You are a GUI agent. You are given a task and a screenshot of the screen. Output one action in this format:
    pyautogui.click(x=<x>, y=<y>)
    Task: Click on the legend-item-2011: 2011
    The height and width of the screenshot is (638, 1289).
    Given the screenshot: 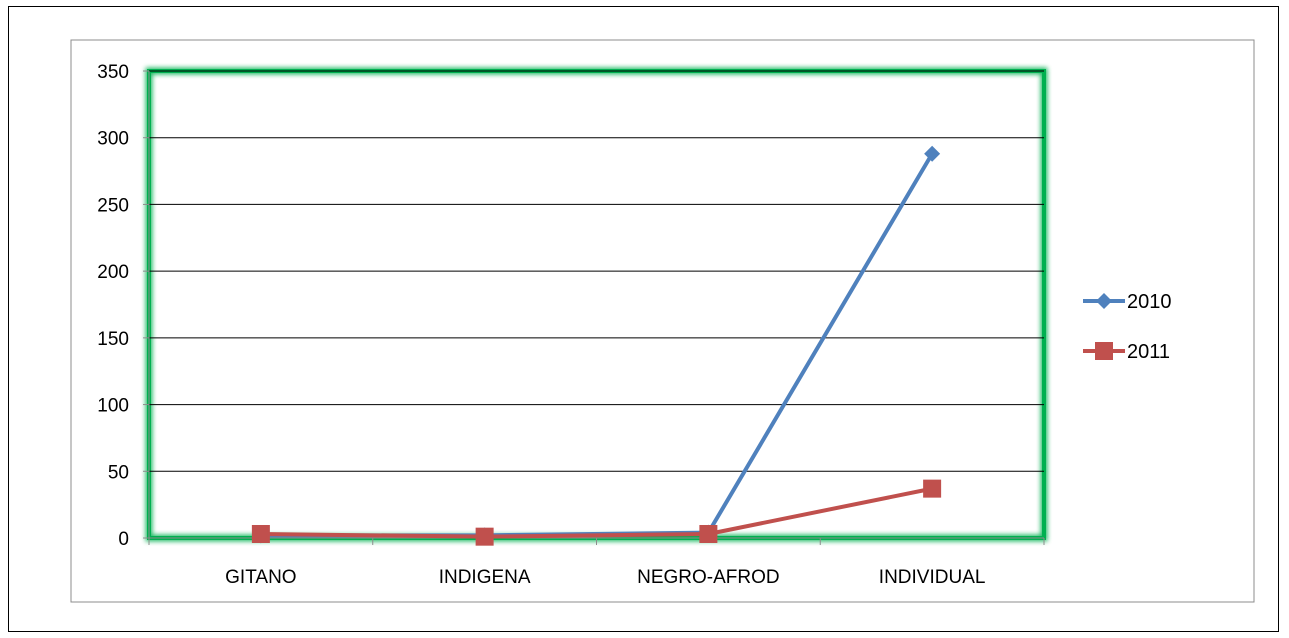 What is the action you would take?
    pyautogui.click(x=1126, y=352)
    